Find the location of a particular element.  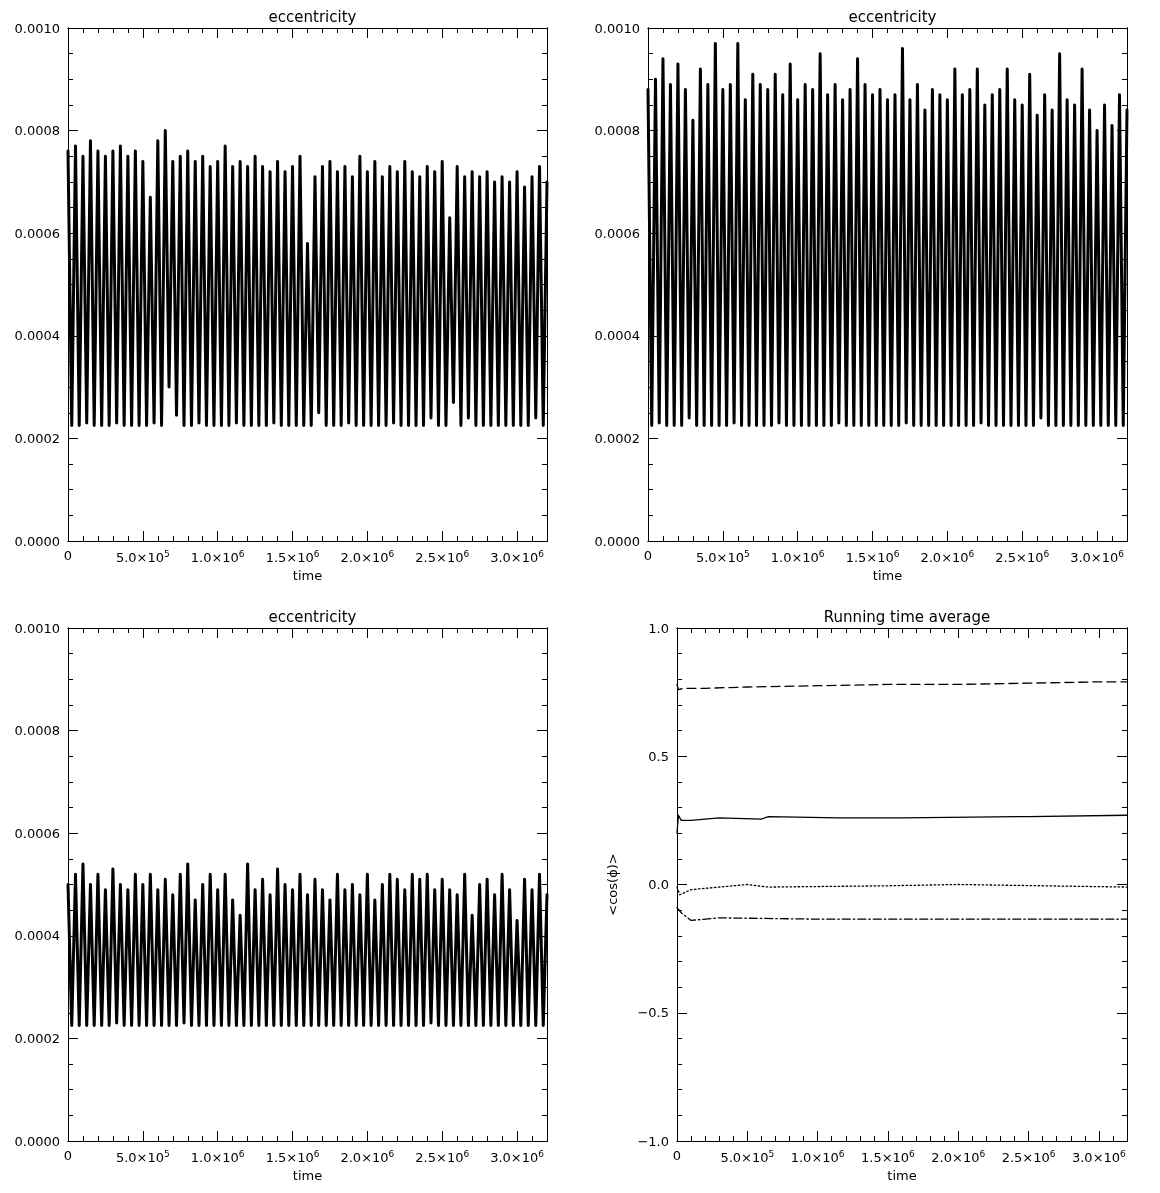

y-tick-label: 0.0 is located at coordinates (658, 884).